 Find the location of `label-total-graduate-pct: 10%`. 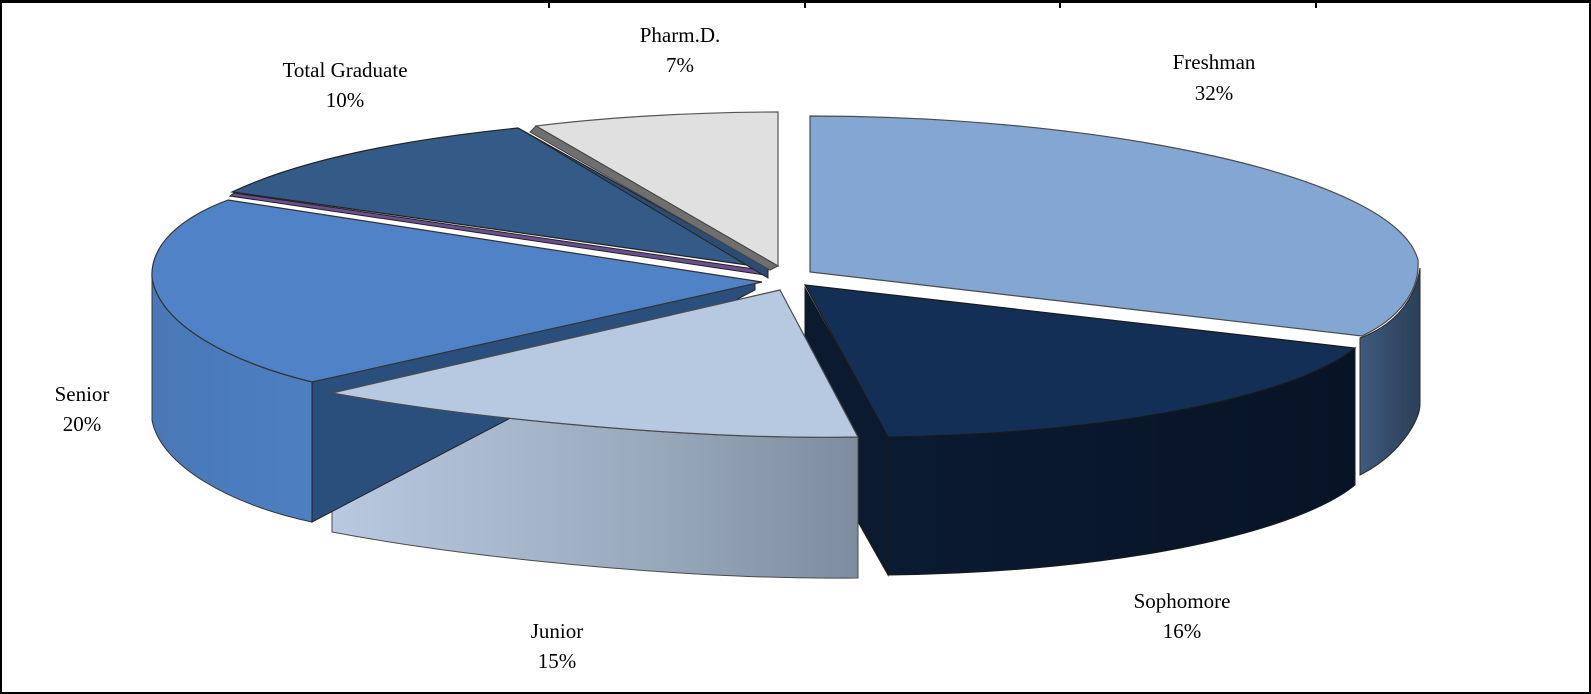

label-total-graduate-pct: 10% is located at coordinates (345, 100).